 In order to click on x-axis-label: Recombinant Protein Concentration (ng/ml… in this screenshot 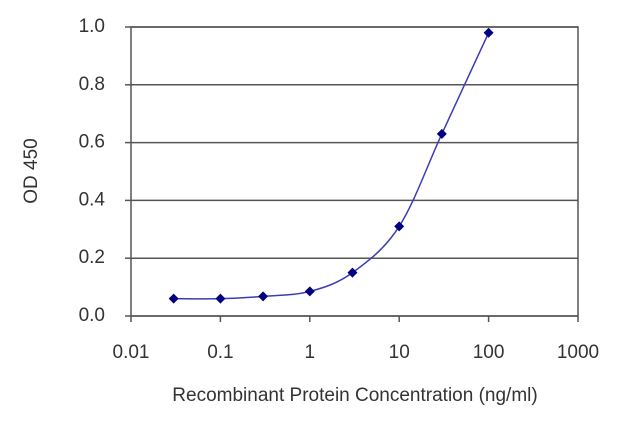, I will do `click(354, 395)`.